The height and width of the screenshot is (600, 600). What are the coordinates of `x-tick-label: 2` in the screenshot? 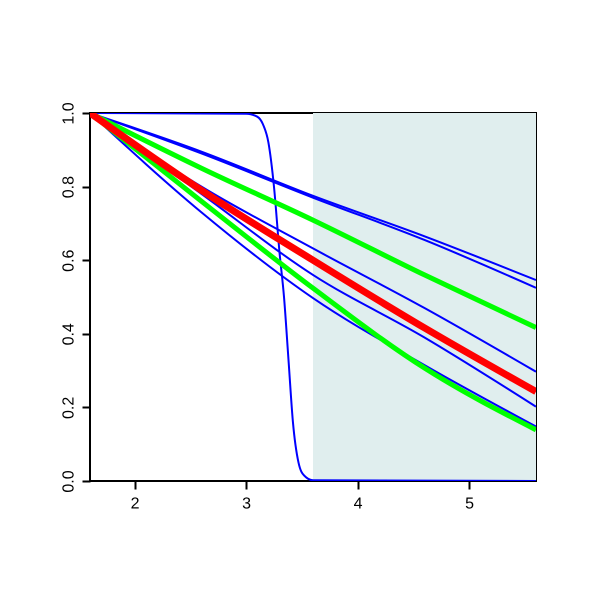 It's located at (135, 504).